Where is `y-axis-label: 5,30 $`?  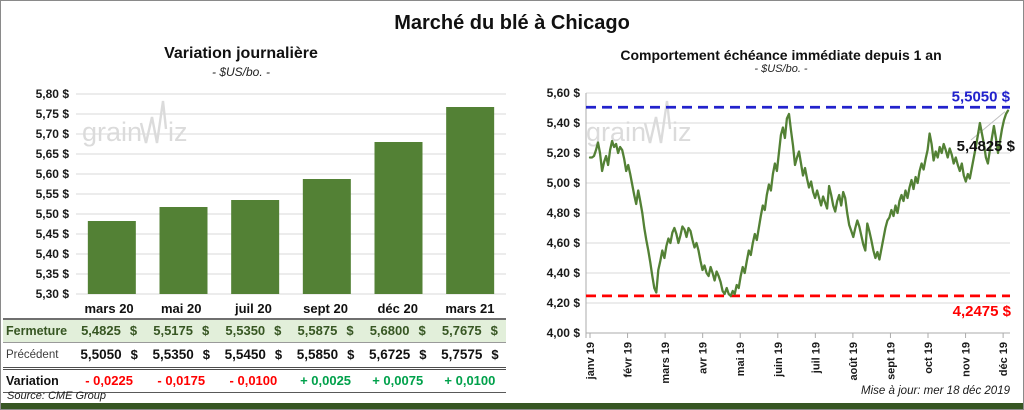
y-axis-label: 5,30 $ is located at coordinates (53, 294).